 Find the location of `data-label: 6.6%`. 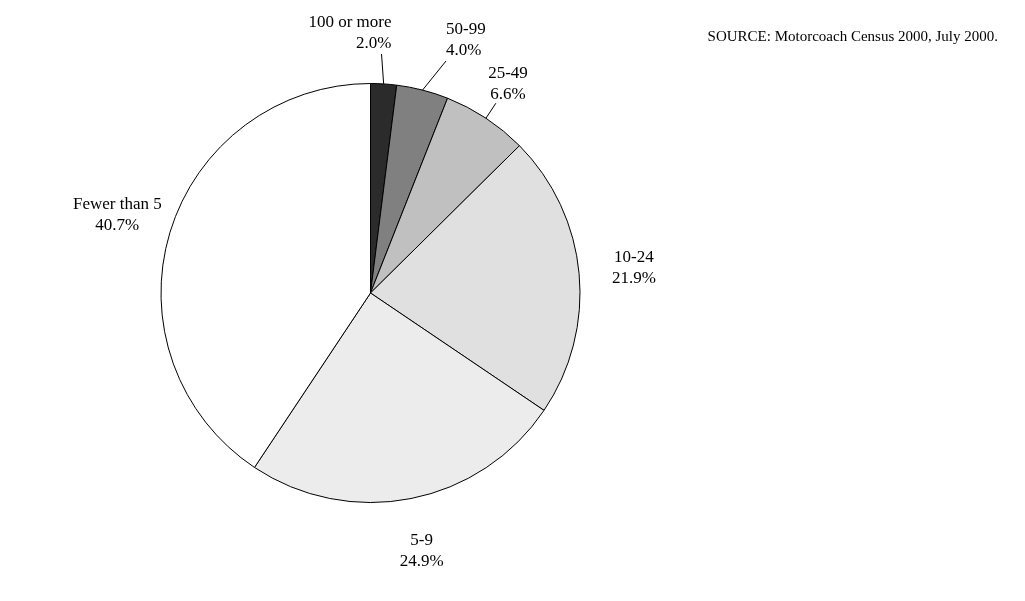

data-label: 6.6% is located at coordinates (508, 93).